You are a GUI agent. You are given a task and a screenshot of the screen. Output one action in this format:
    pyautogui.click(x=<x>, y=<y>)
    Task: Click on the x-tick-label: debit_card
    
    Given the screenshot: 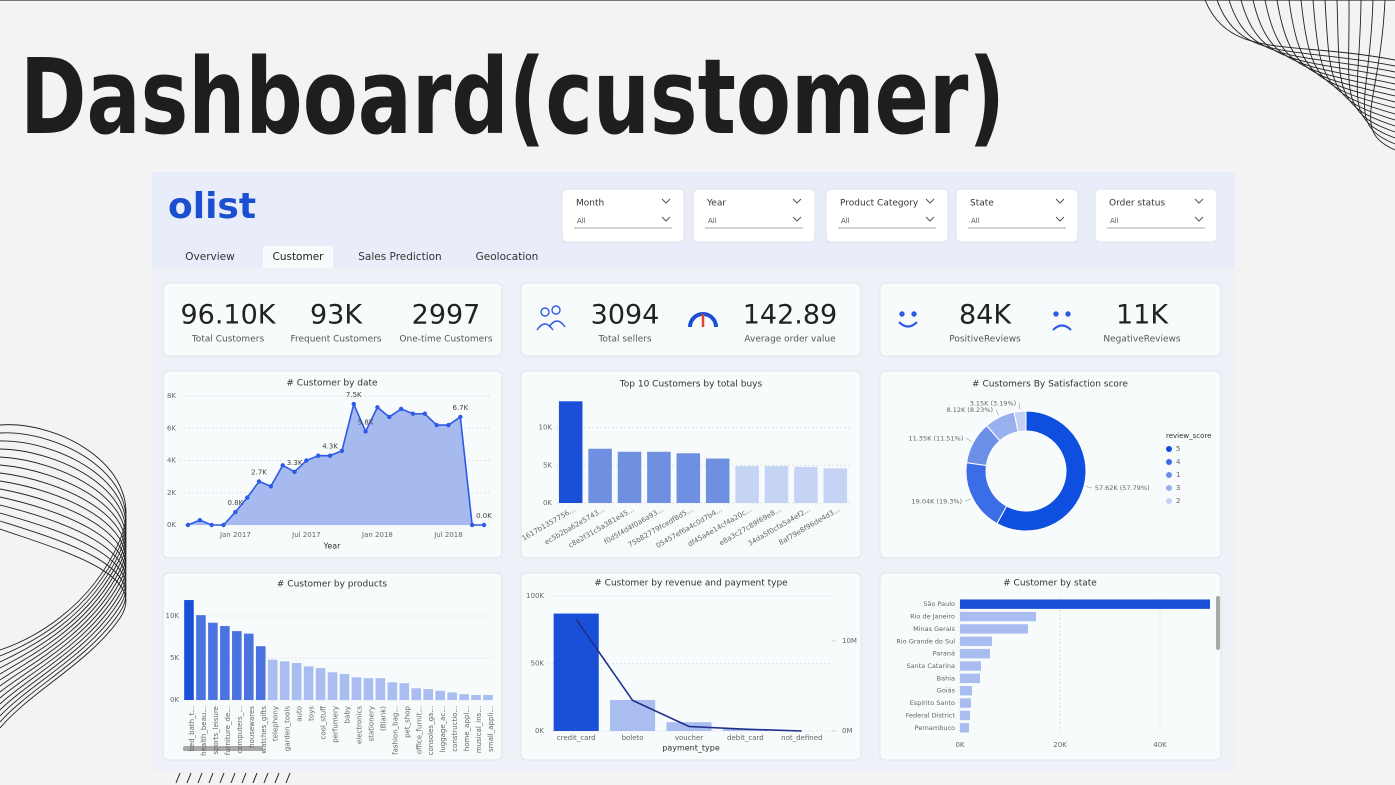 What is the action you would take?
    pyautogui.click(x=745, y=738)
    